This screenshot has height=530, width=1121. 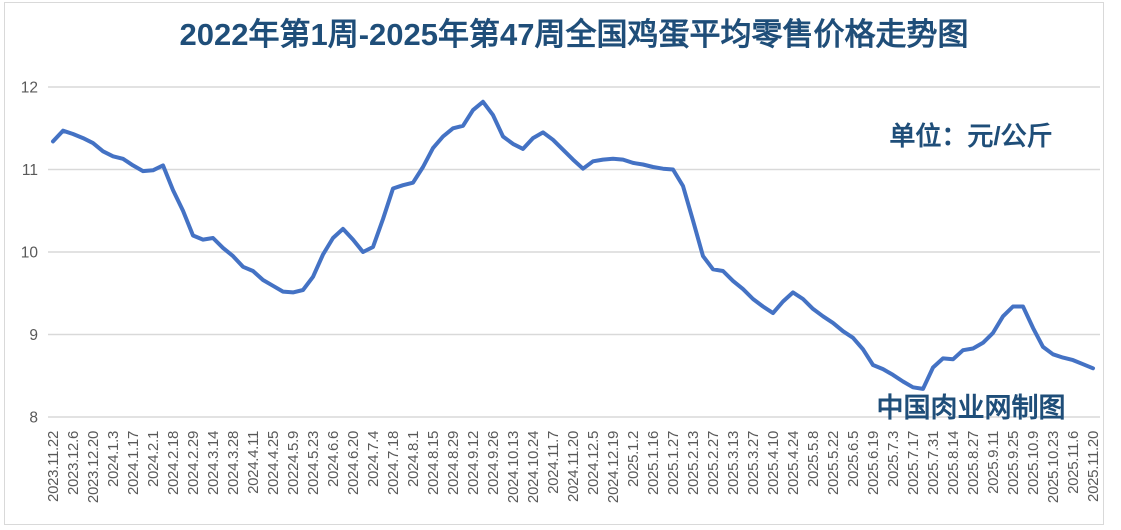 What do you see at coordinates (30, 170) in the screenshot?
I see `y-tick-label: 11` at bounding box center [30, 170].